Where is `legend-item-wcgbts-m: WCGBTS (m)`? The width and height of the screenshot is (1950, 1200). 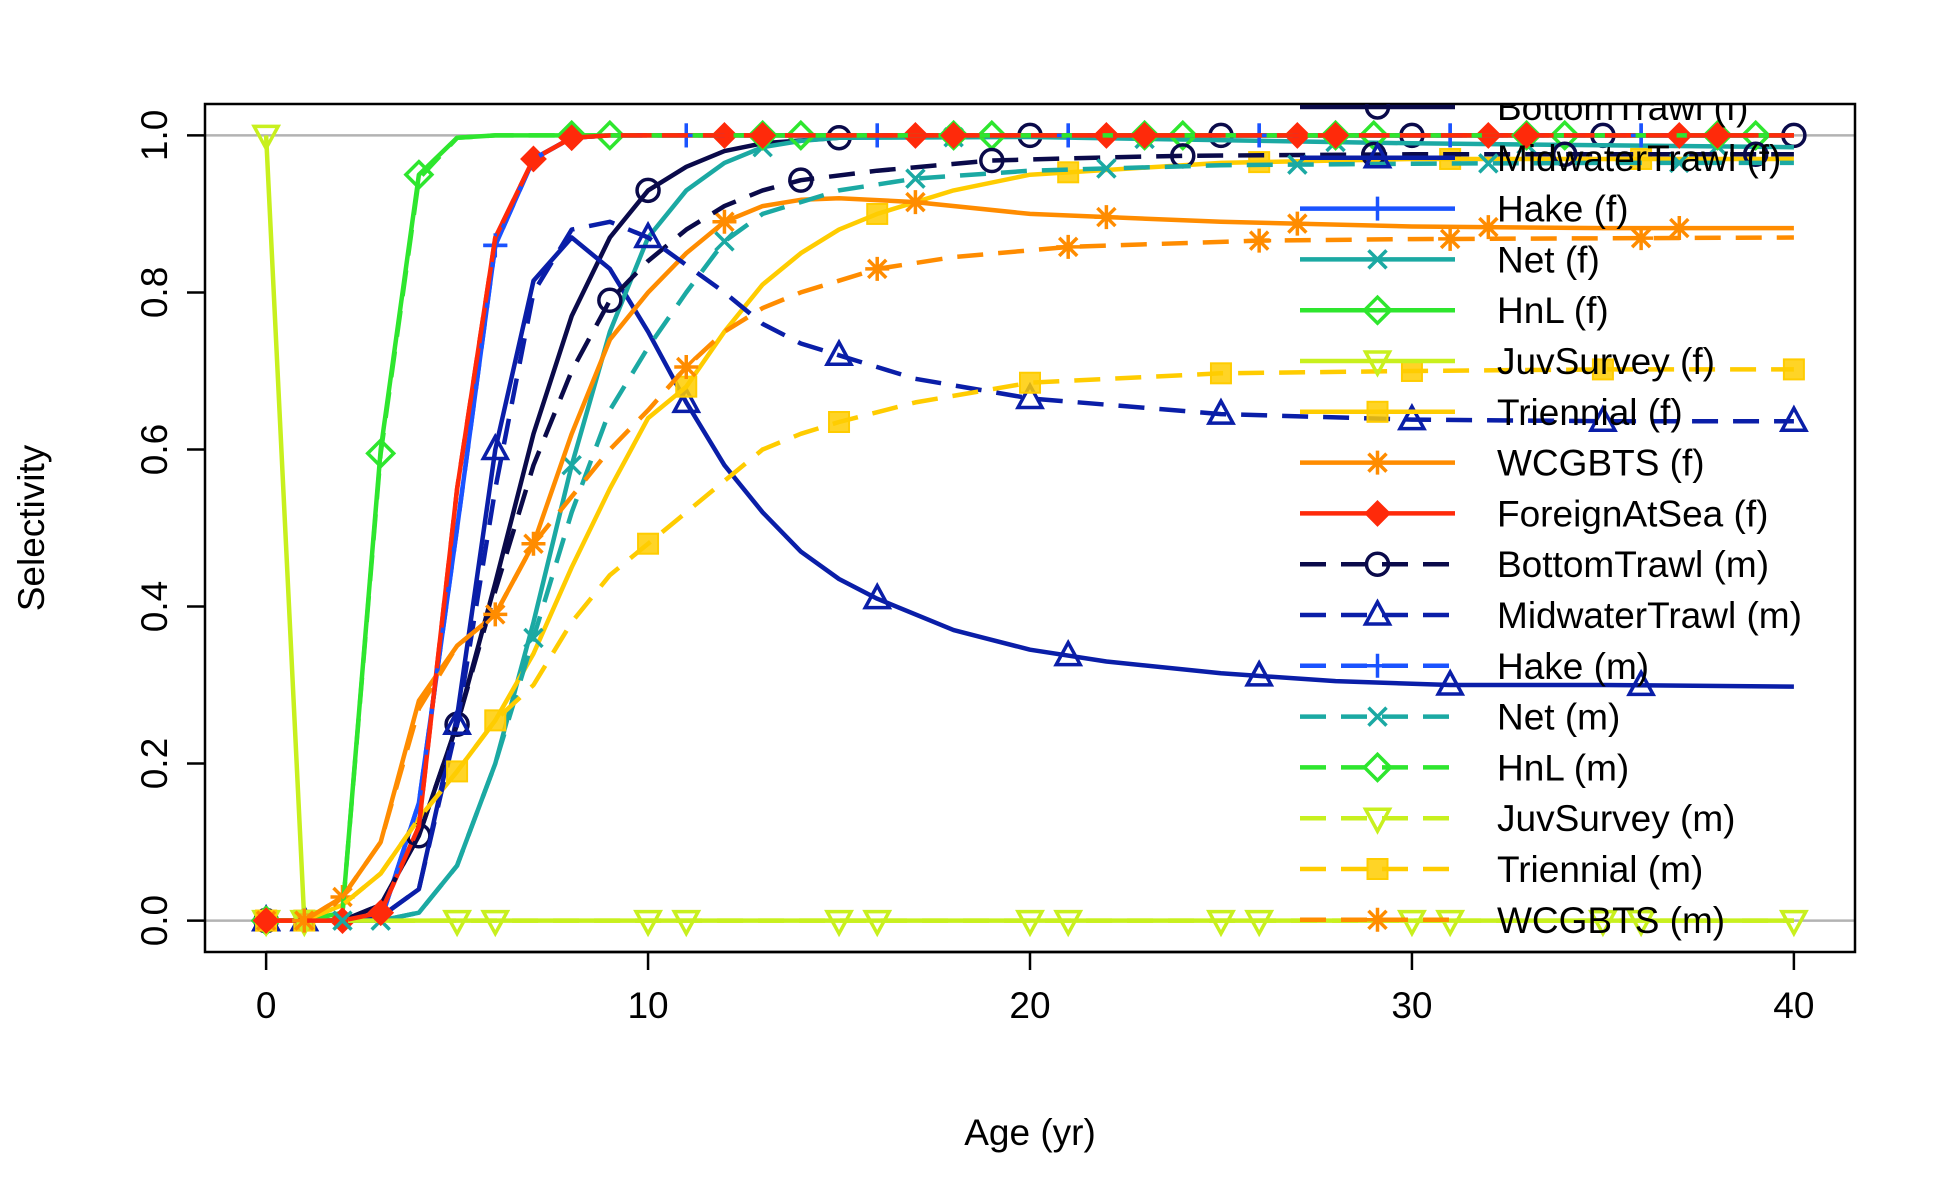 legend-item-wcgbts-m: WCGBTS (m) is located at coordinates (1512, 920).